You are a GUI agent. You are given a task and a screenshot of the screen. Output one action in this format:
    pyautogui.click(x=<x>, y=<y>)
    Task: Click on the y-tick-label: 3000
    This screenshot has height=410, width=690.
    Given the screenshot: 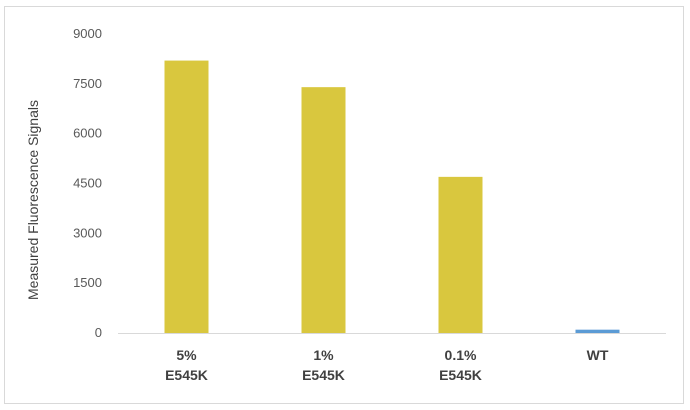 What is the action you would take?
    pyautogui.click(x=87, y=232)
    